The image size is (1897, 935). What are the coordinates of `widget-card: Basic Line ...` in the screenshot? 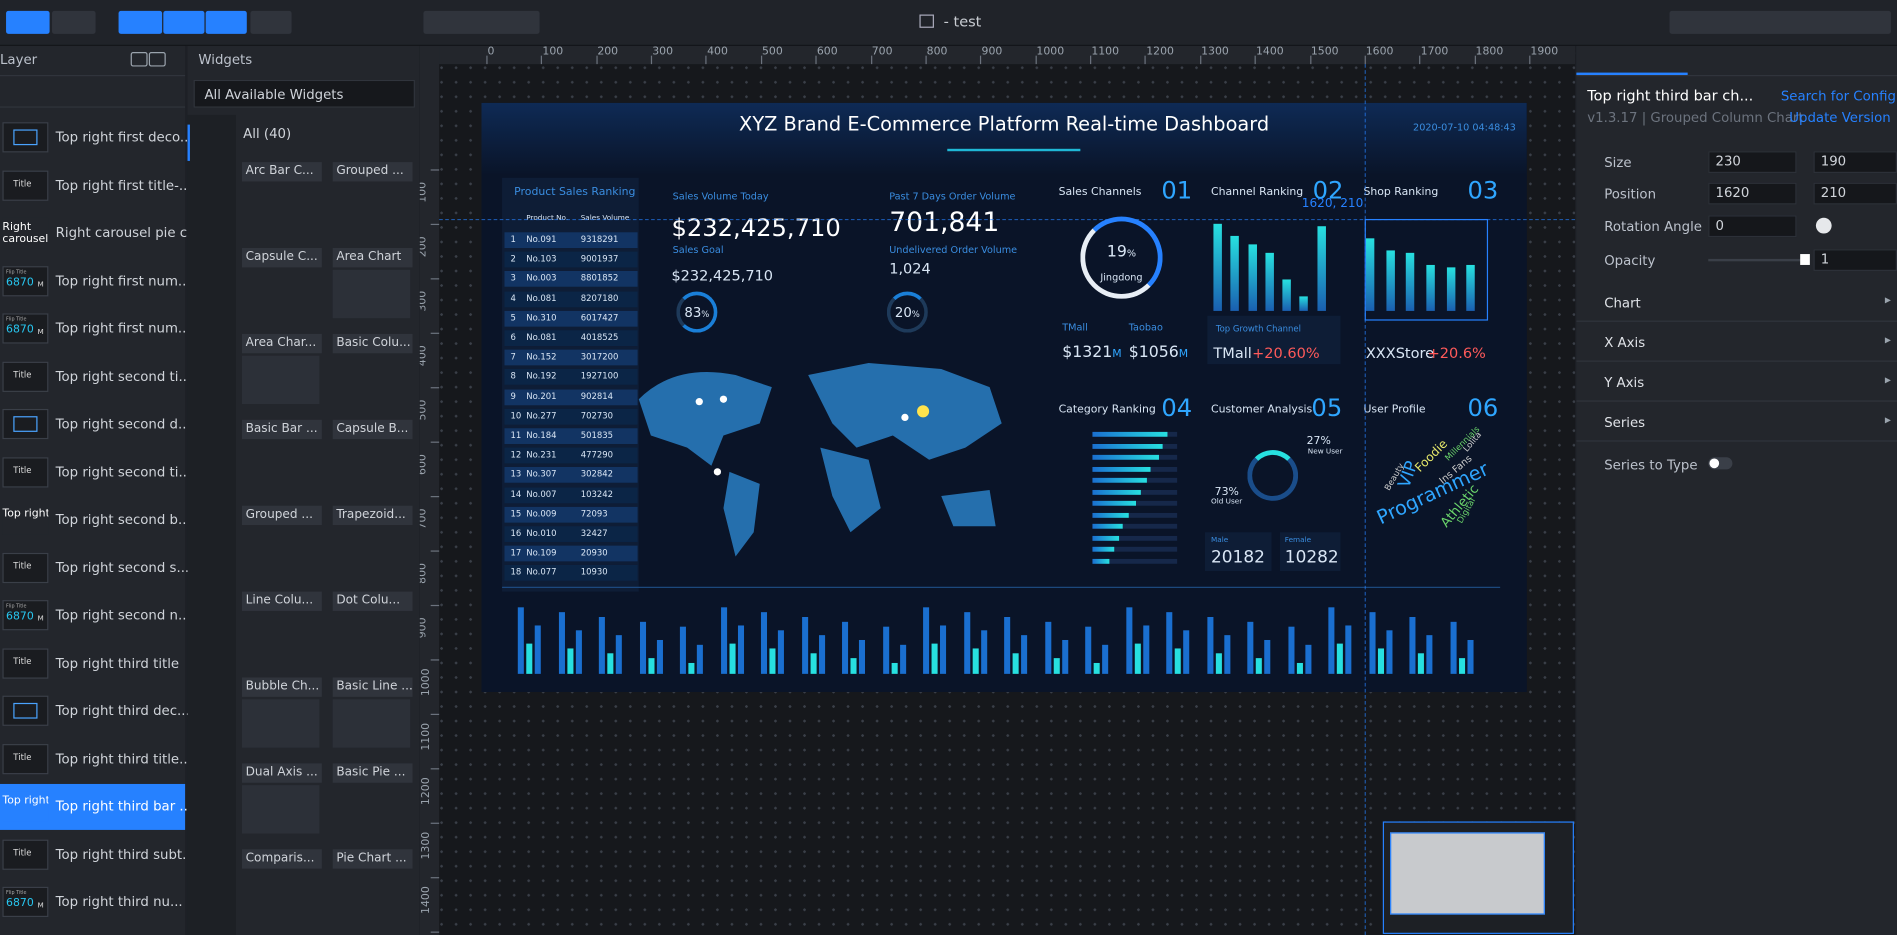 It's located at (372, 687).